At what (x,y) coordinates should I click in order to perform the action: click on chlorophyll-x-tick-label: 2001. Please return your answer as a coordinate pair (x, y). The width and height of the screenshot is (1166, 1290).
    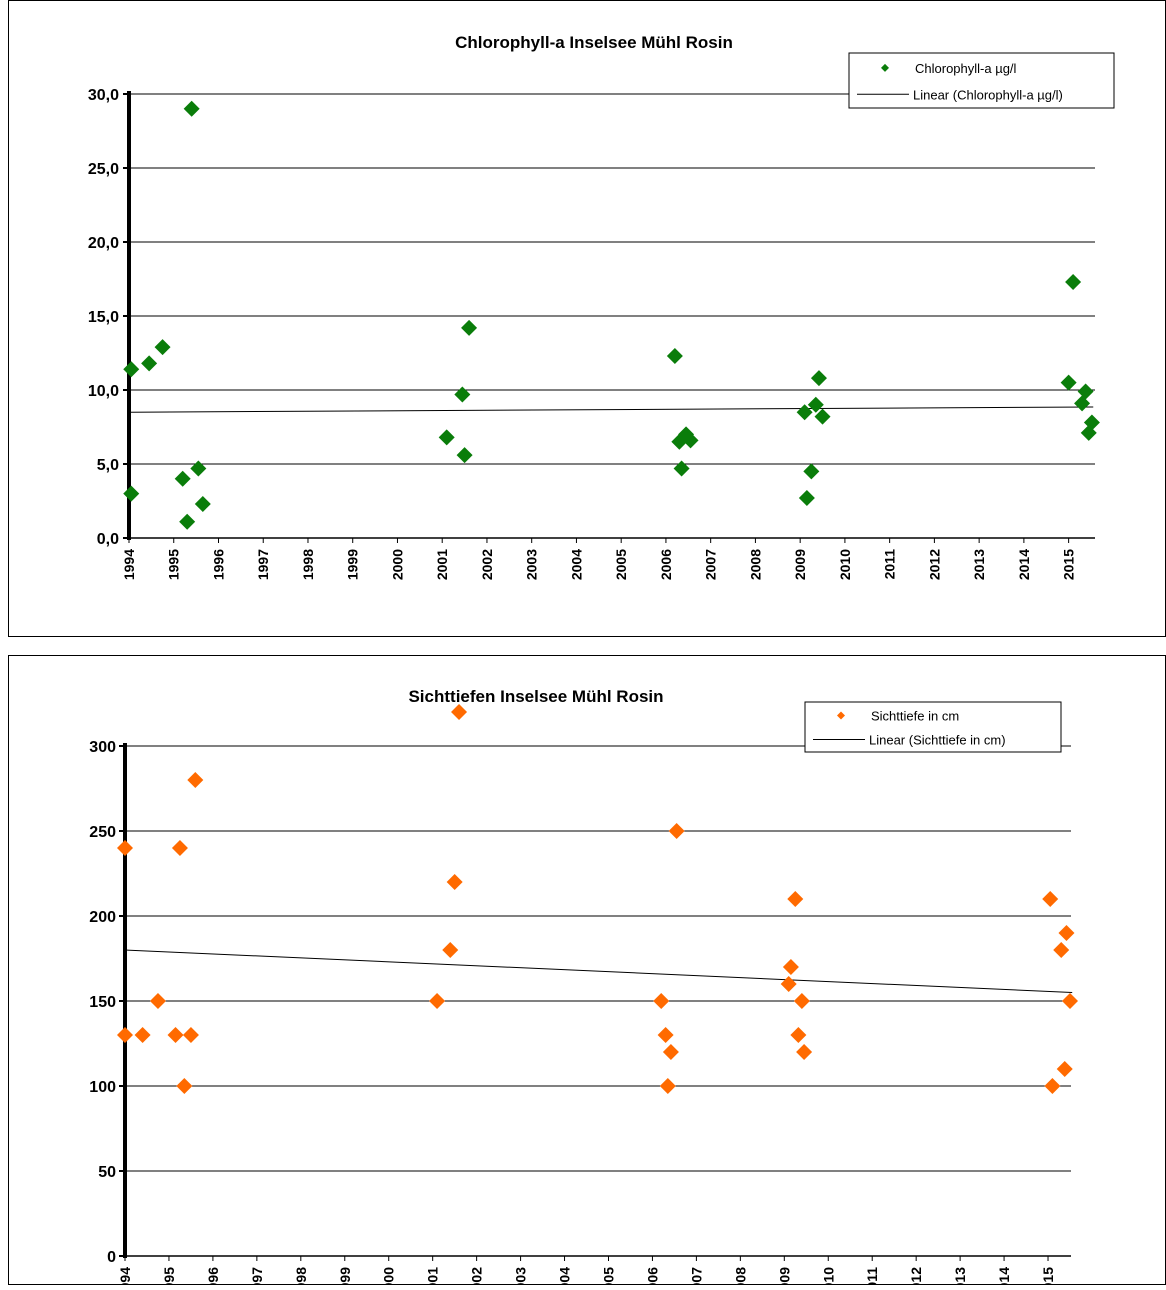
    Looking at the image, I should click on (442, 564).